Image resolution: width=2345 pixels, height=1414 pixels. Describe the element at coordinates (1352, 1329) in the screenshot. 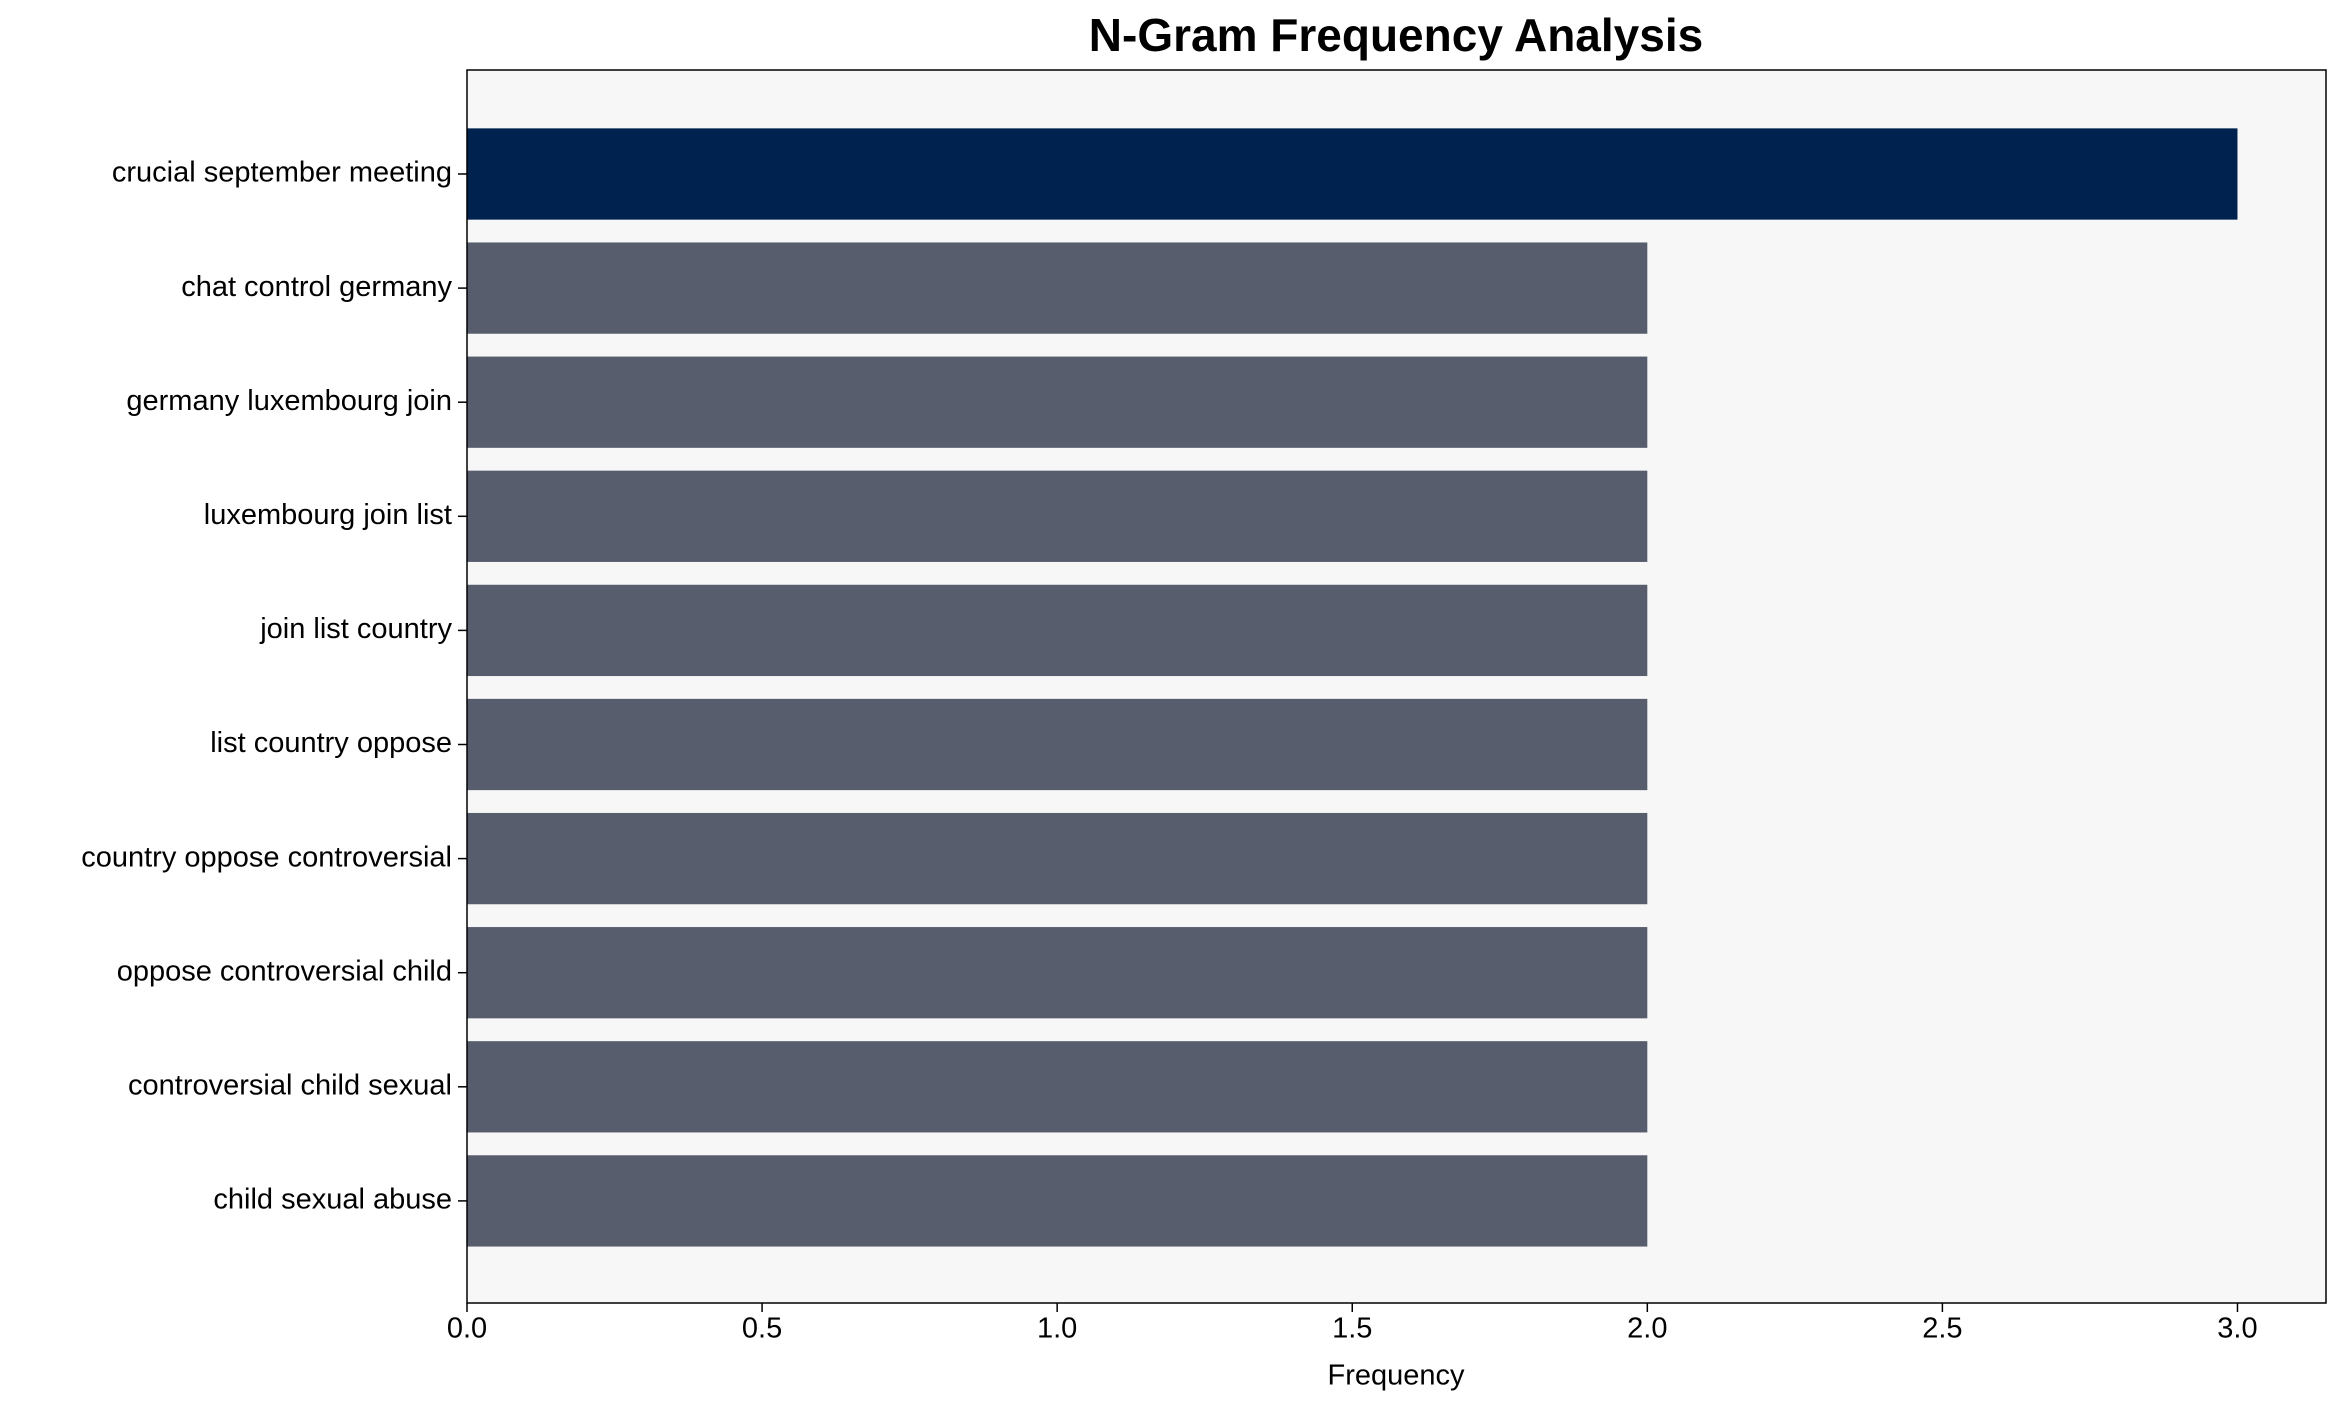

I see `x-tick-label: 1.5` at that location.